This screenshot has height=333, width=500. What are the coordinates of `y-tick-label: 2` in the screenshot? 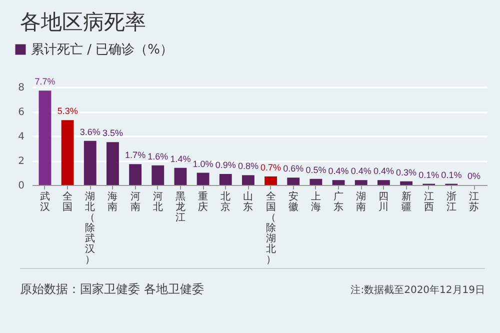 It's located at (21, 161).